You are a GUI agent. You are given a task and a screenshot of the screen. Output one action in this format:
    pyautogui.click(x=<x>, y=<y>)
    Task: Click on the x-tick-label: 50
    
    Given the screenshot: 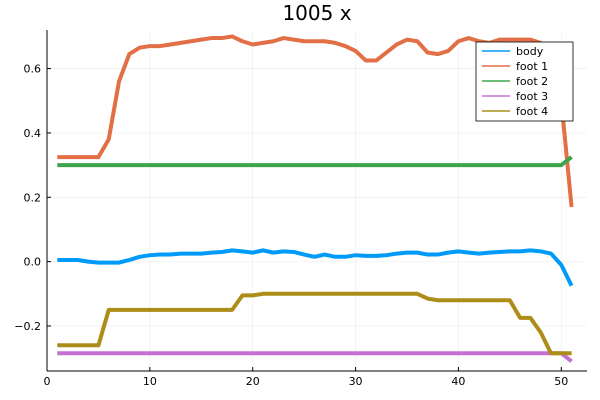 What is the action you would take?
    pyautogui.click(x=561, y=381)
    